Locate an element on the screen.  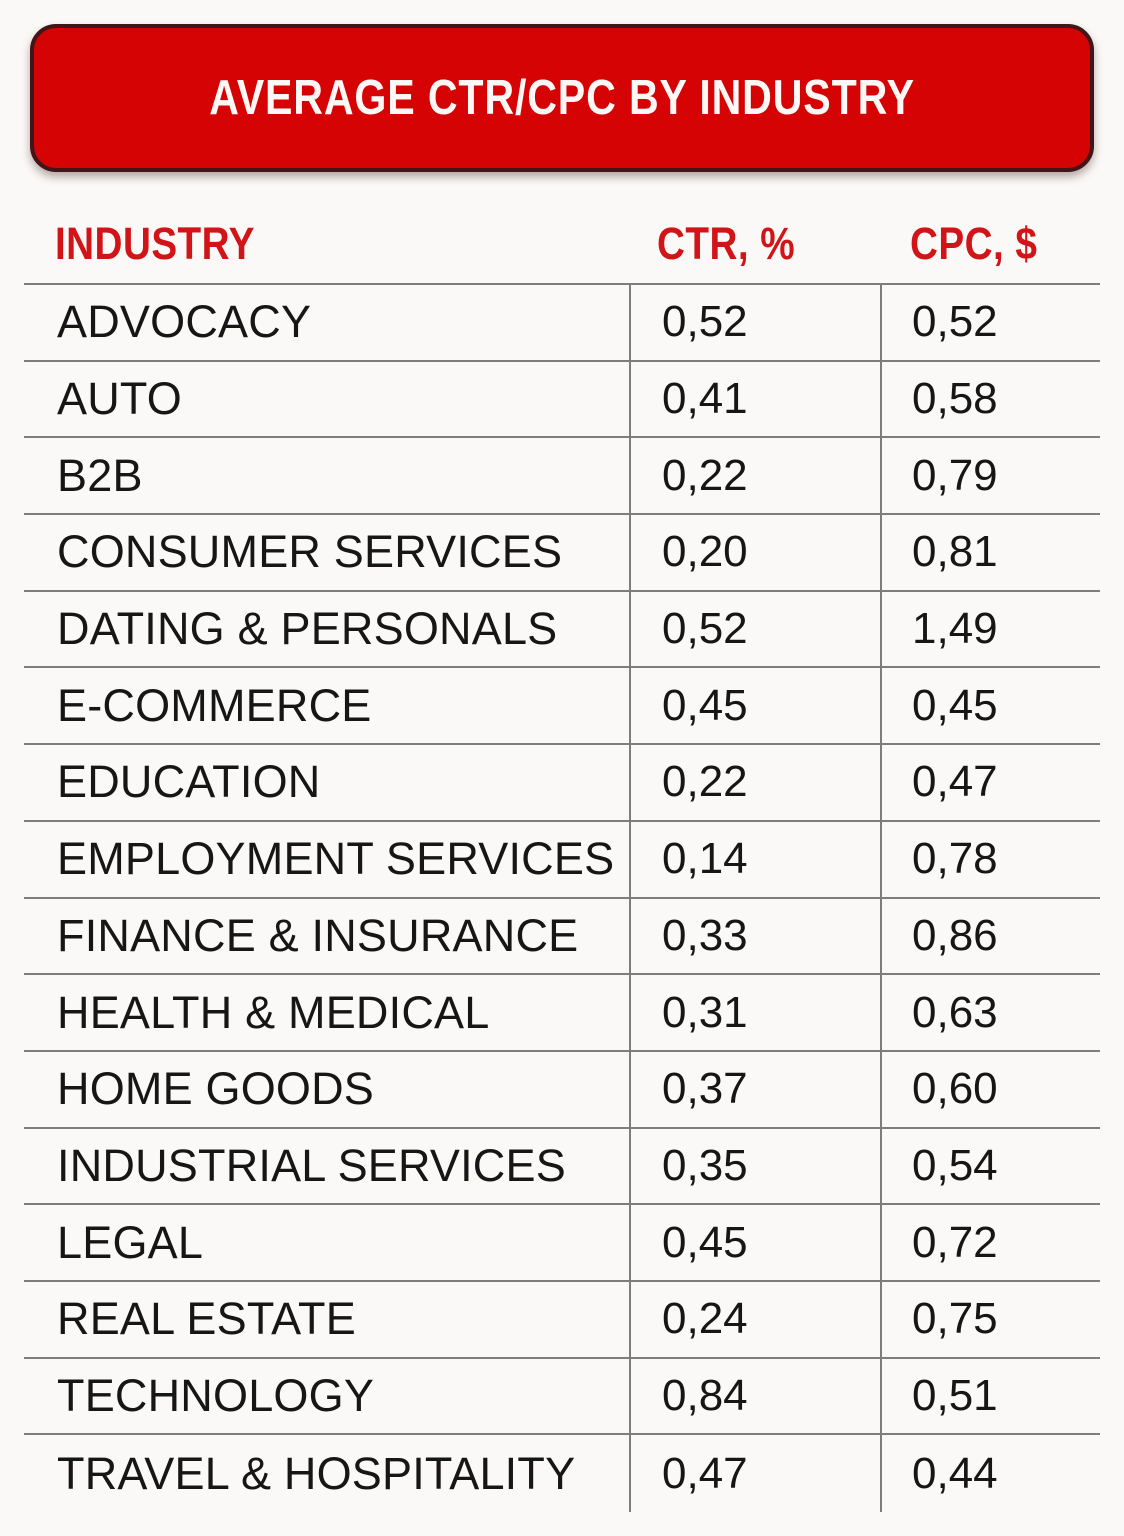
ctr-value: 0,20 is located at coordinates (705, 552).